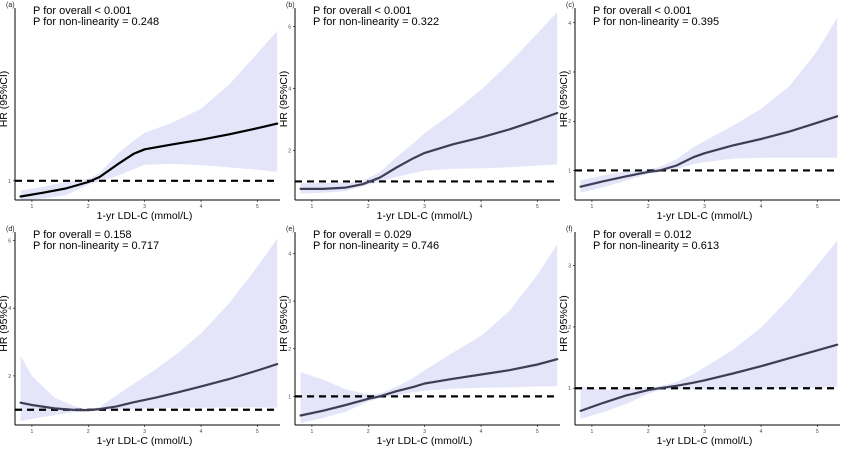  What do you see at coordinates (82, 235) in the screenshot?
I see `stat-text: P for overall = 0.158` at bounding box center [82, 235].